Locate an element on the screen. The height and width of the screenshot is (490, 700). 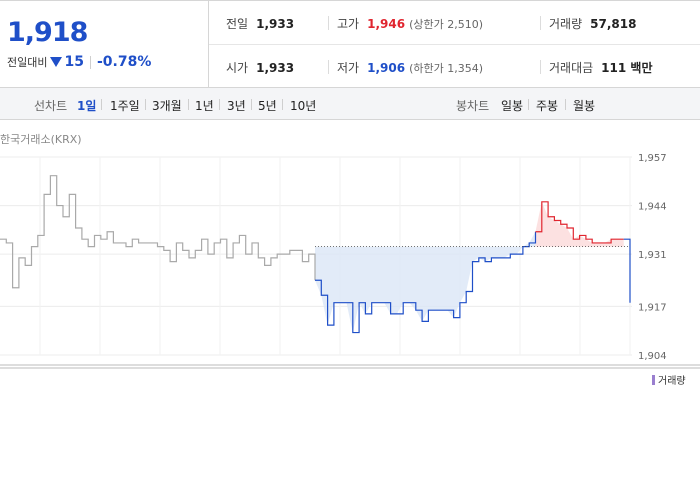
tab-1-week: 1주일 is located at coordinates (125, 106).